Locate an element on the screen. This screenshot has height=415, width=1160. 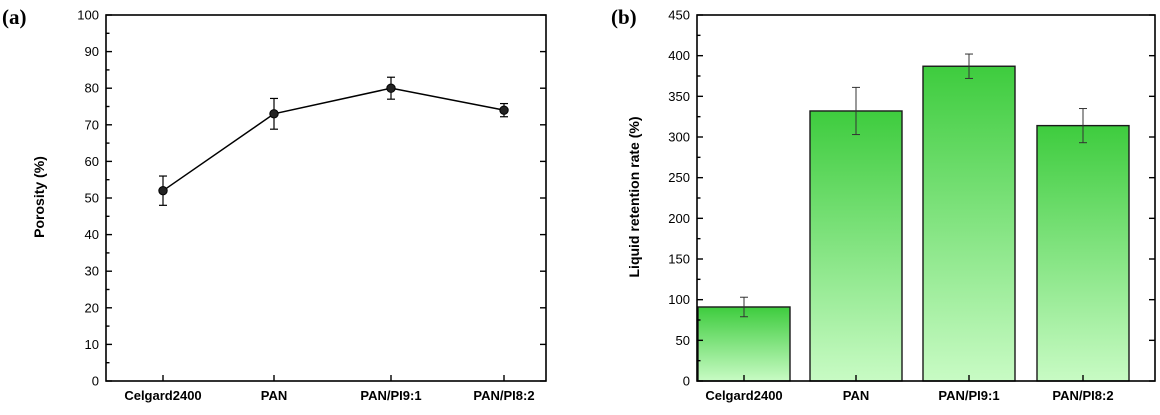
chart-b-xtick-label: Celgard2400 is located at coordinates (743, 395).